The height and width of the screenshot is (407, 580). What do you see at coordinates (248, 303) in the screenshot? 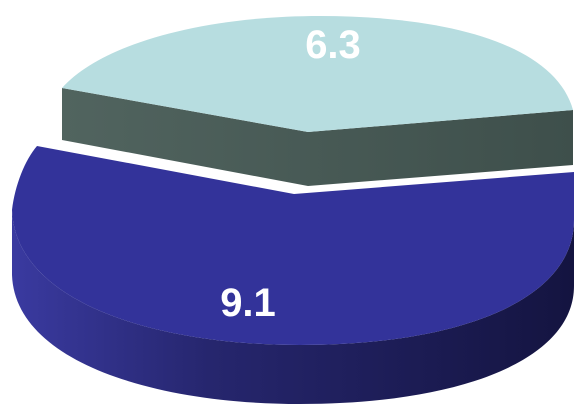
I see `slice-label-9-1: 9.1` at bounding box center [248, 303].